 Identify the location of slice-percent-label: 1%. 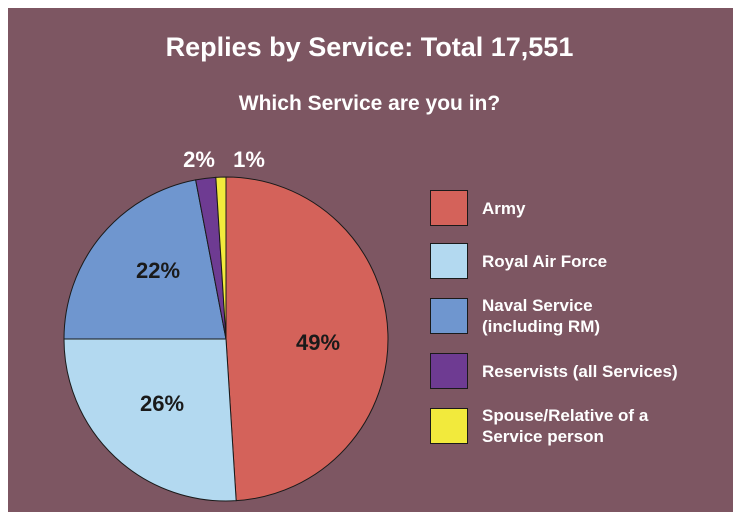
(249, 159).